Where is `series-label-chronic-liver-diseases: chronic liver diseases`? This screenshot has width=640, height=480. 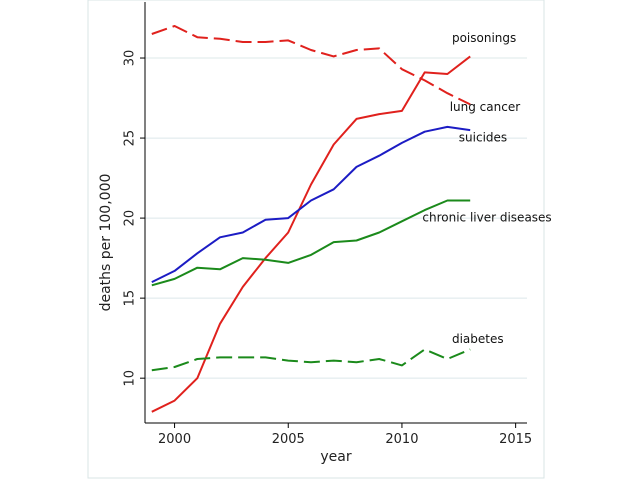 series-label-chronic-liver-diseases: chronic liver diseases is located at coordinates (486, 217).